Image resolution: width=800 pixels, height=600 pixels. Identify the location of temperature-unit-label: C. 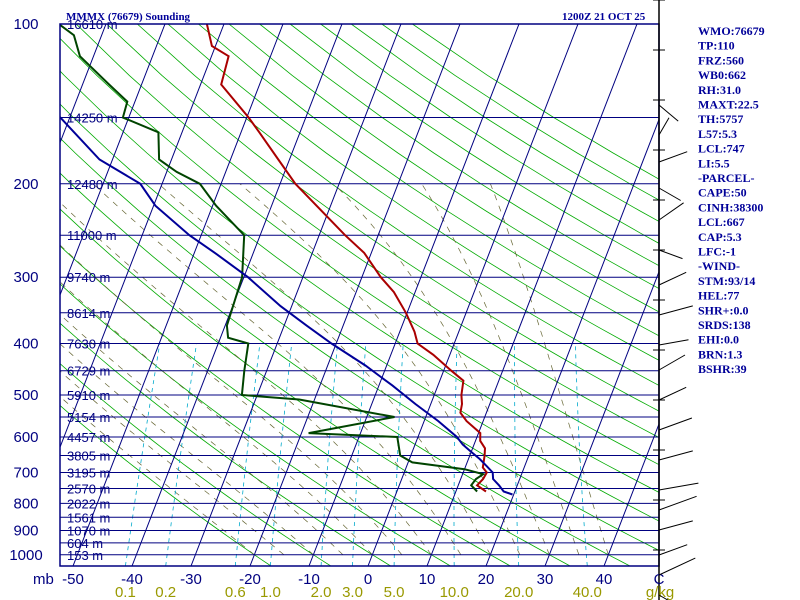
(659, 579).